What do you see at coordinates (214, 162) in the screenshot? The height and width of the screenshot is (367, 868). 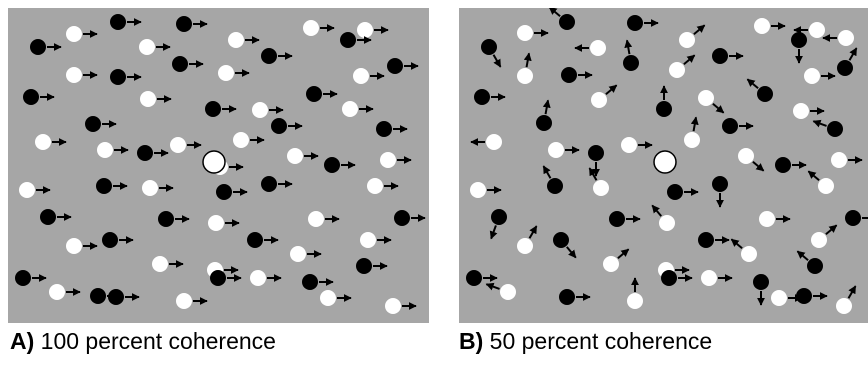 I see `panel-a-fixation-point` at bounding box center [214, 162].